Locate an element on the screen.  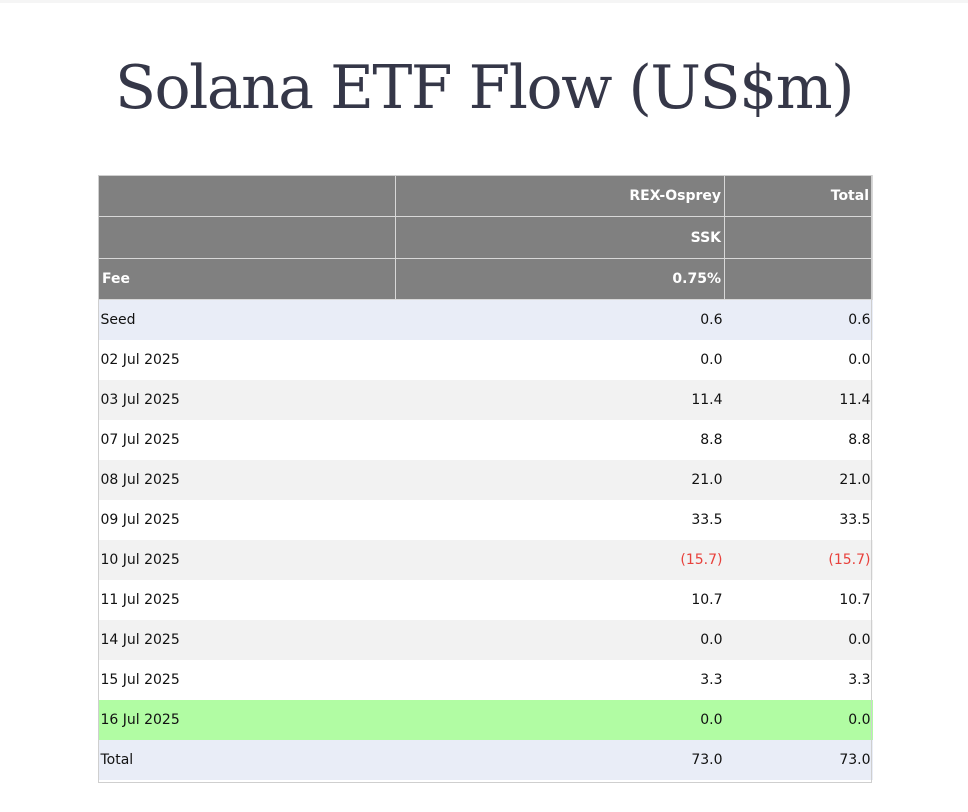
row-date: 07 Jul 2025 is located at coordinates (247, 439).